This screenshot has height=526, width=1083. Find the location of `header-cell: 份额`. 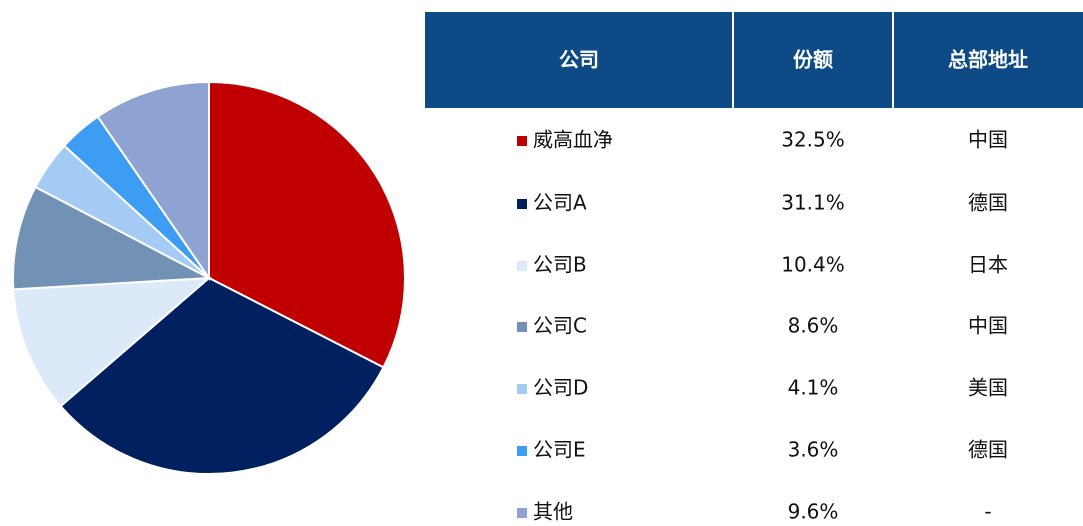

header-cell: 份额 is located at coordinates (813, 60).